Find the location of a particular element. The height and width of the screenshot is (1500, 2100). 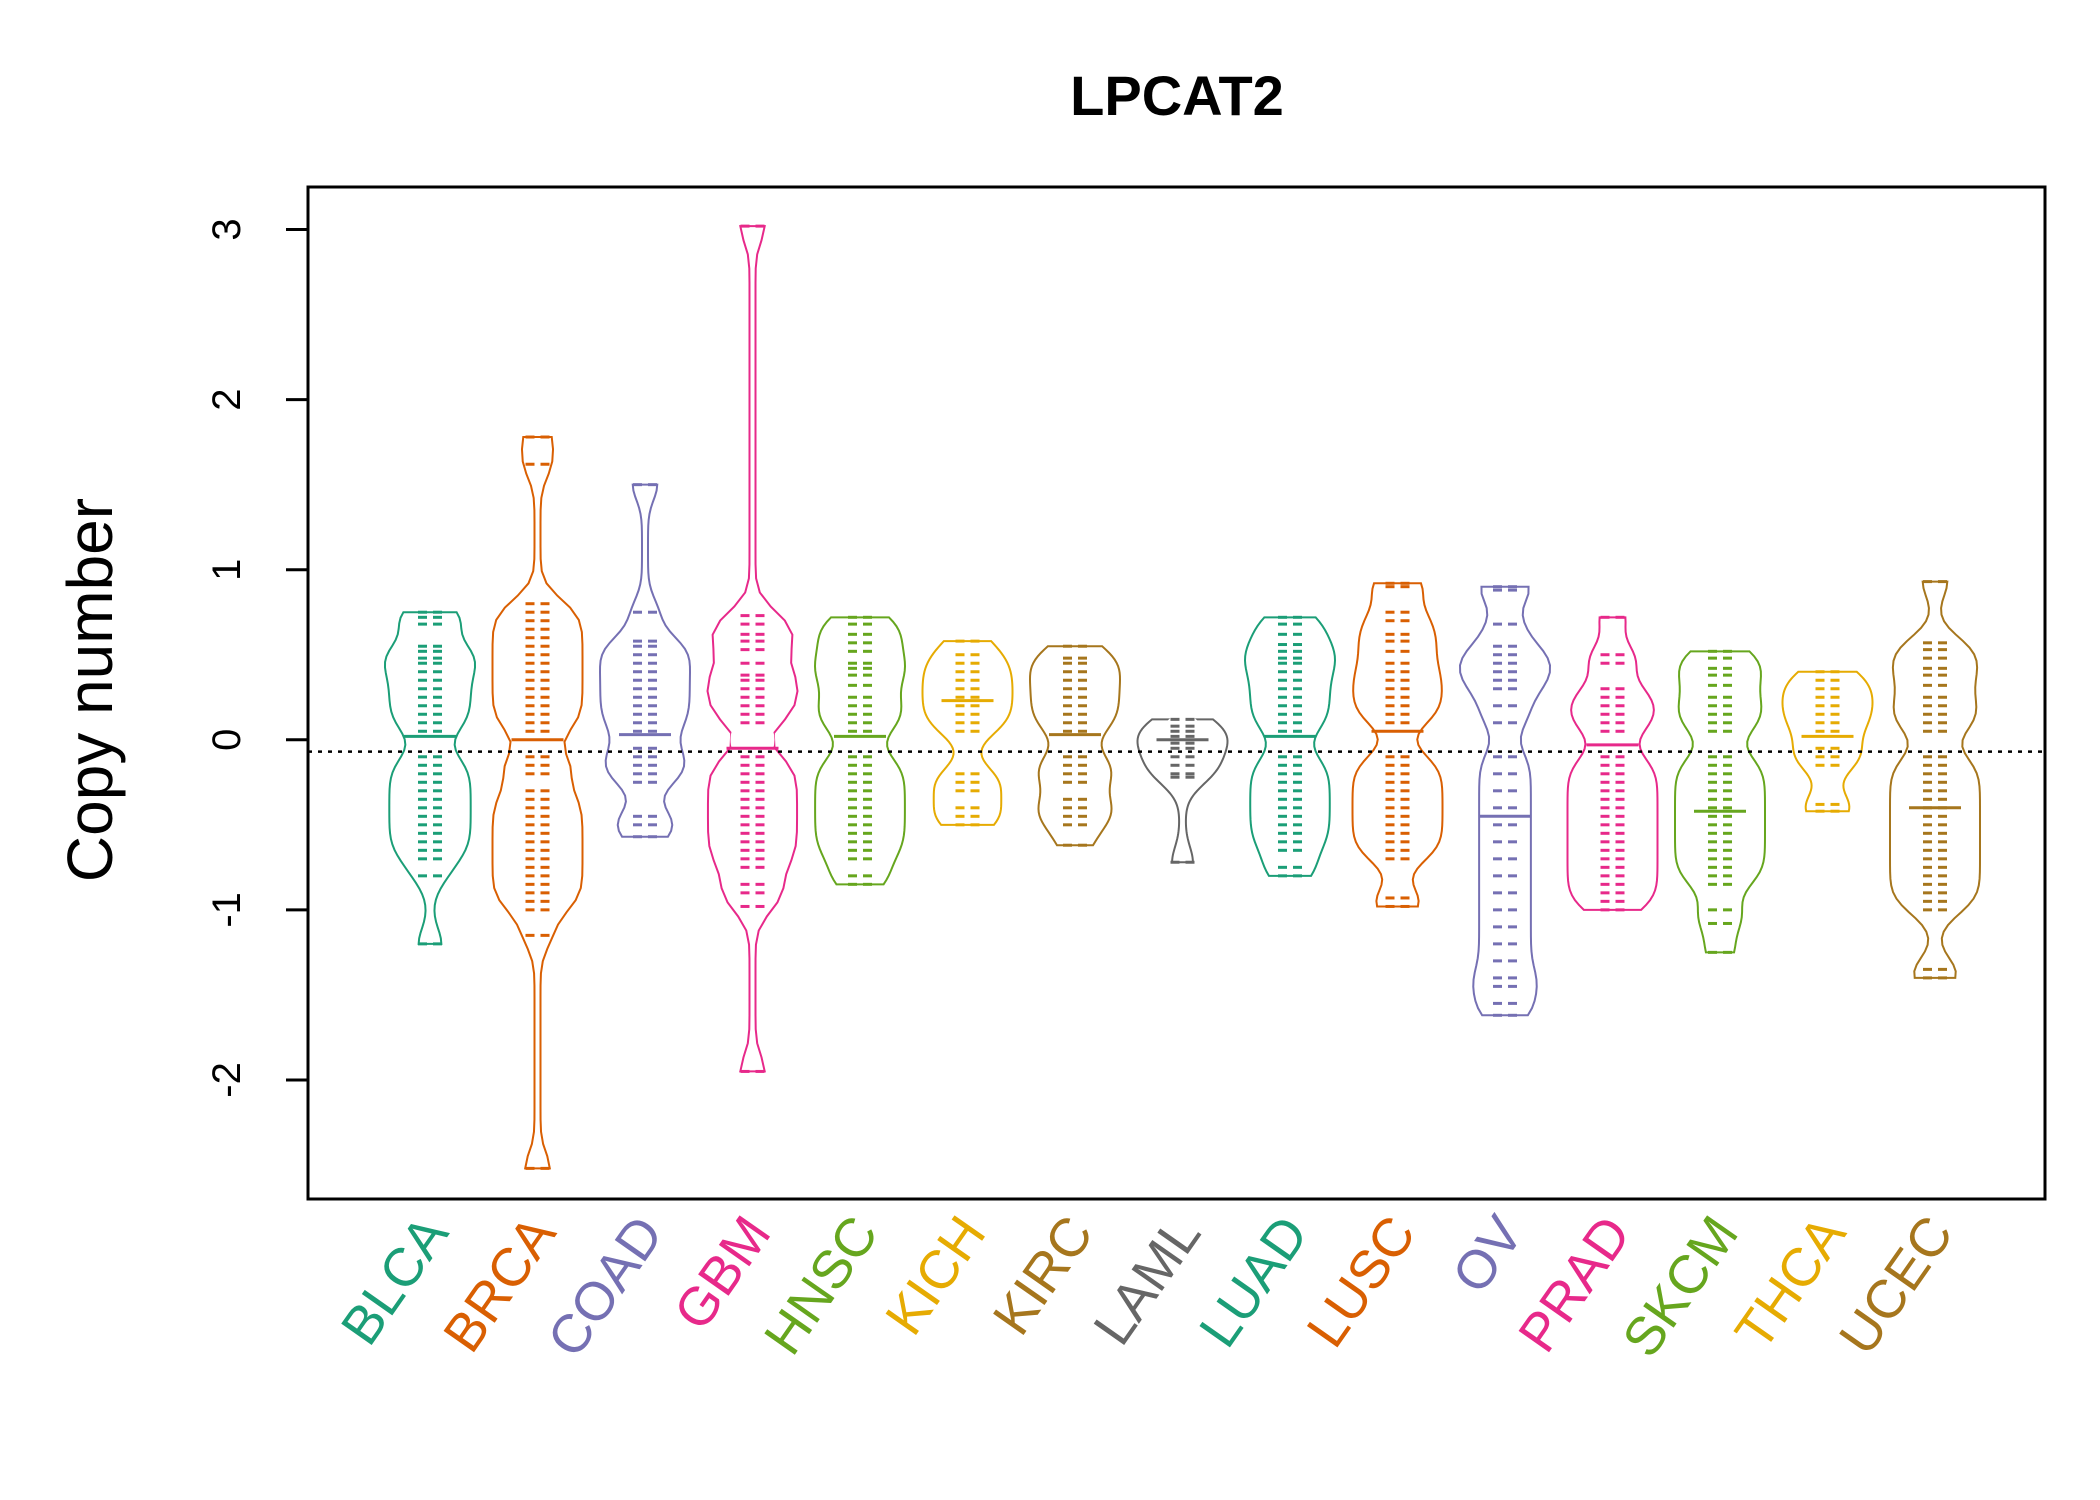

bean-ov is located at coordinates (1505, 801).